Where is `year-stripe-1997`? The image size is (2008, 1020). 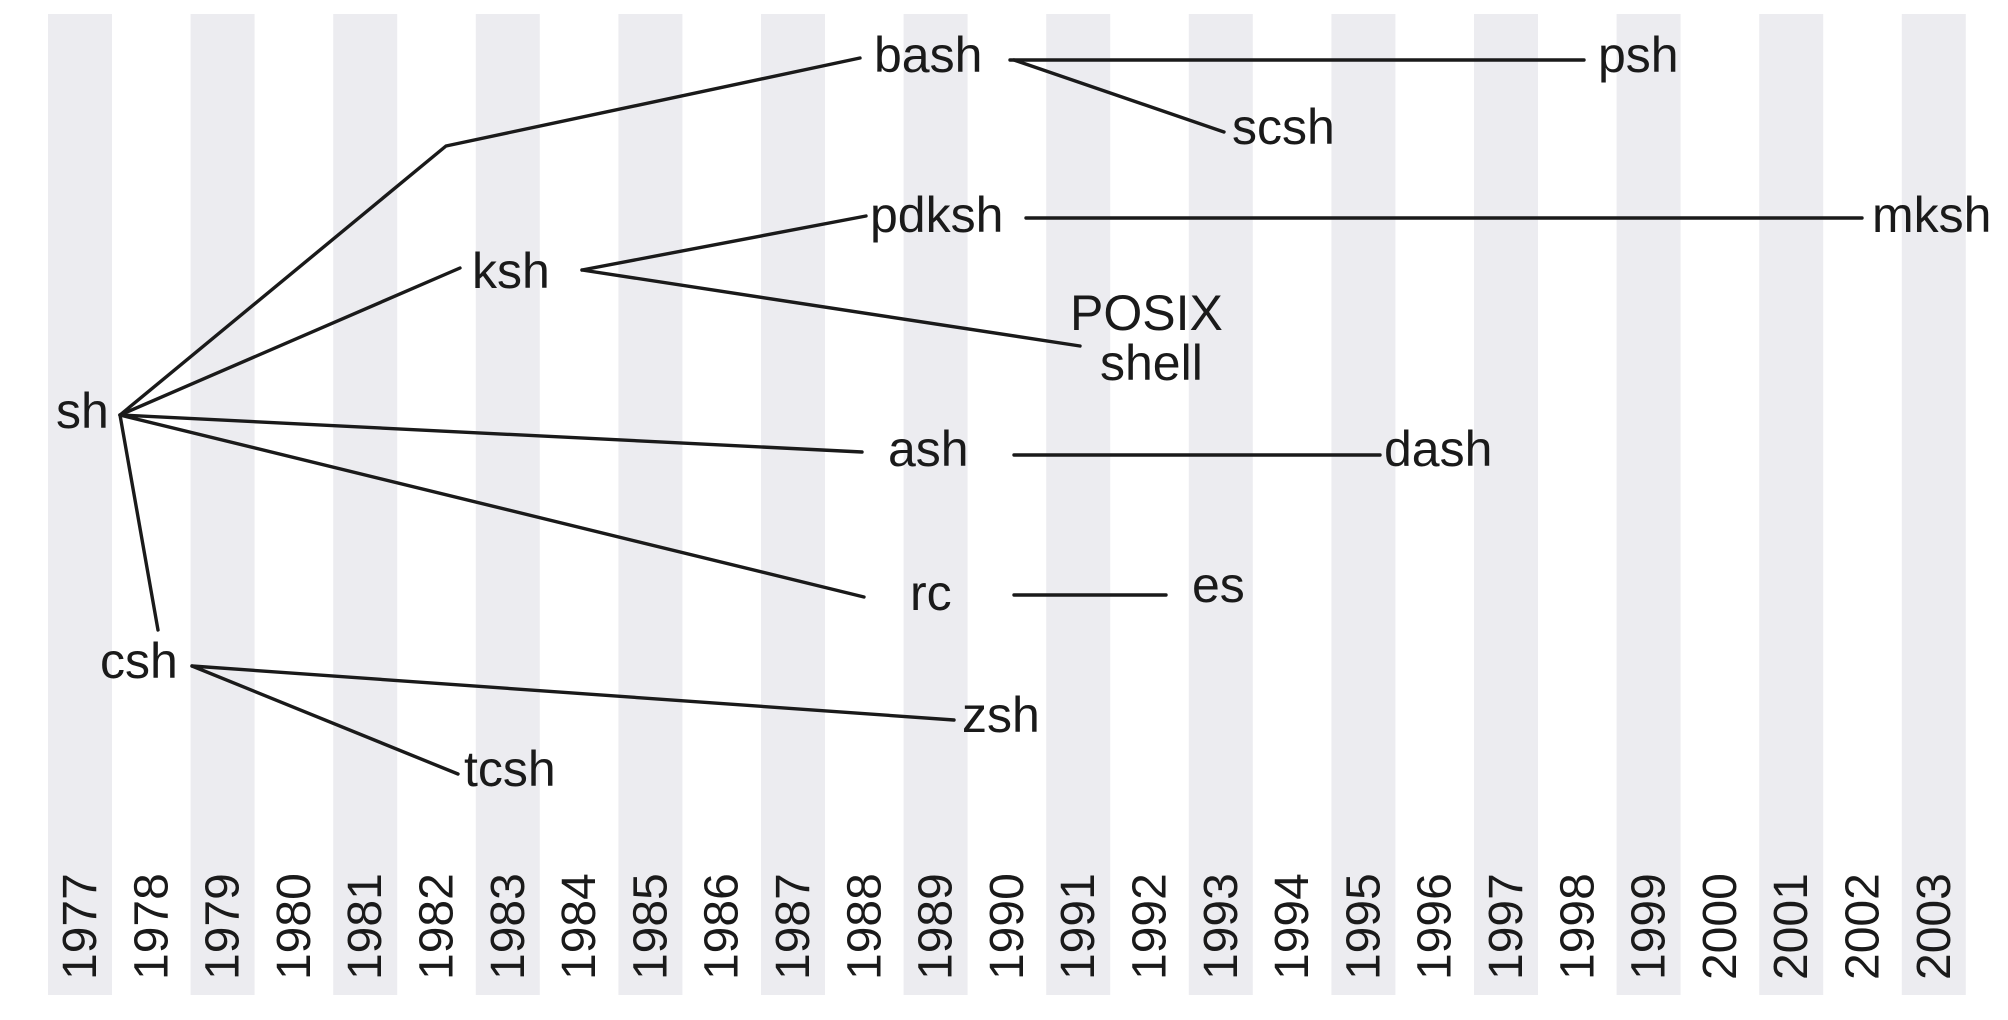
year-stripe-1997 is located at coordinates (1506, 504).